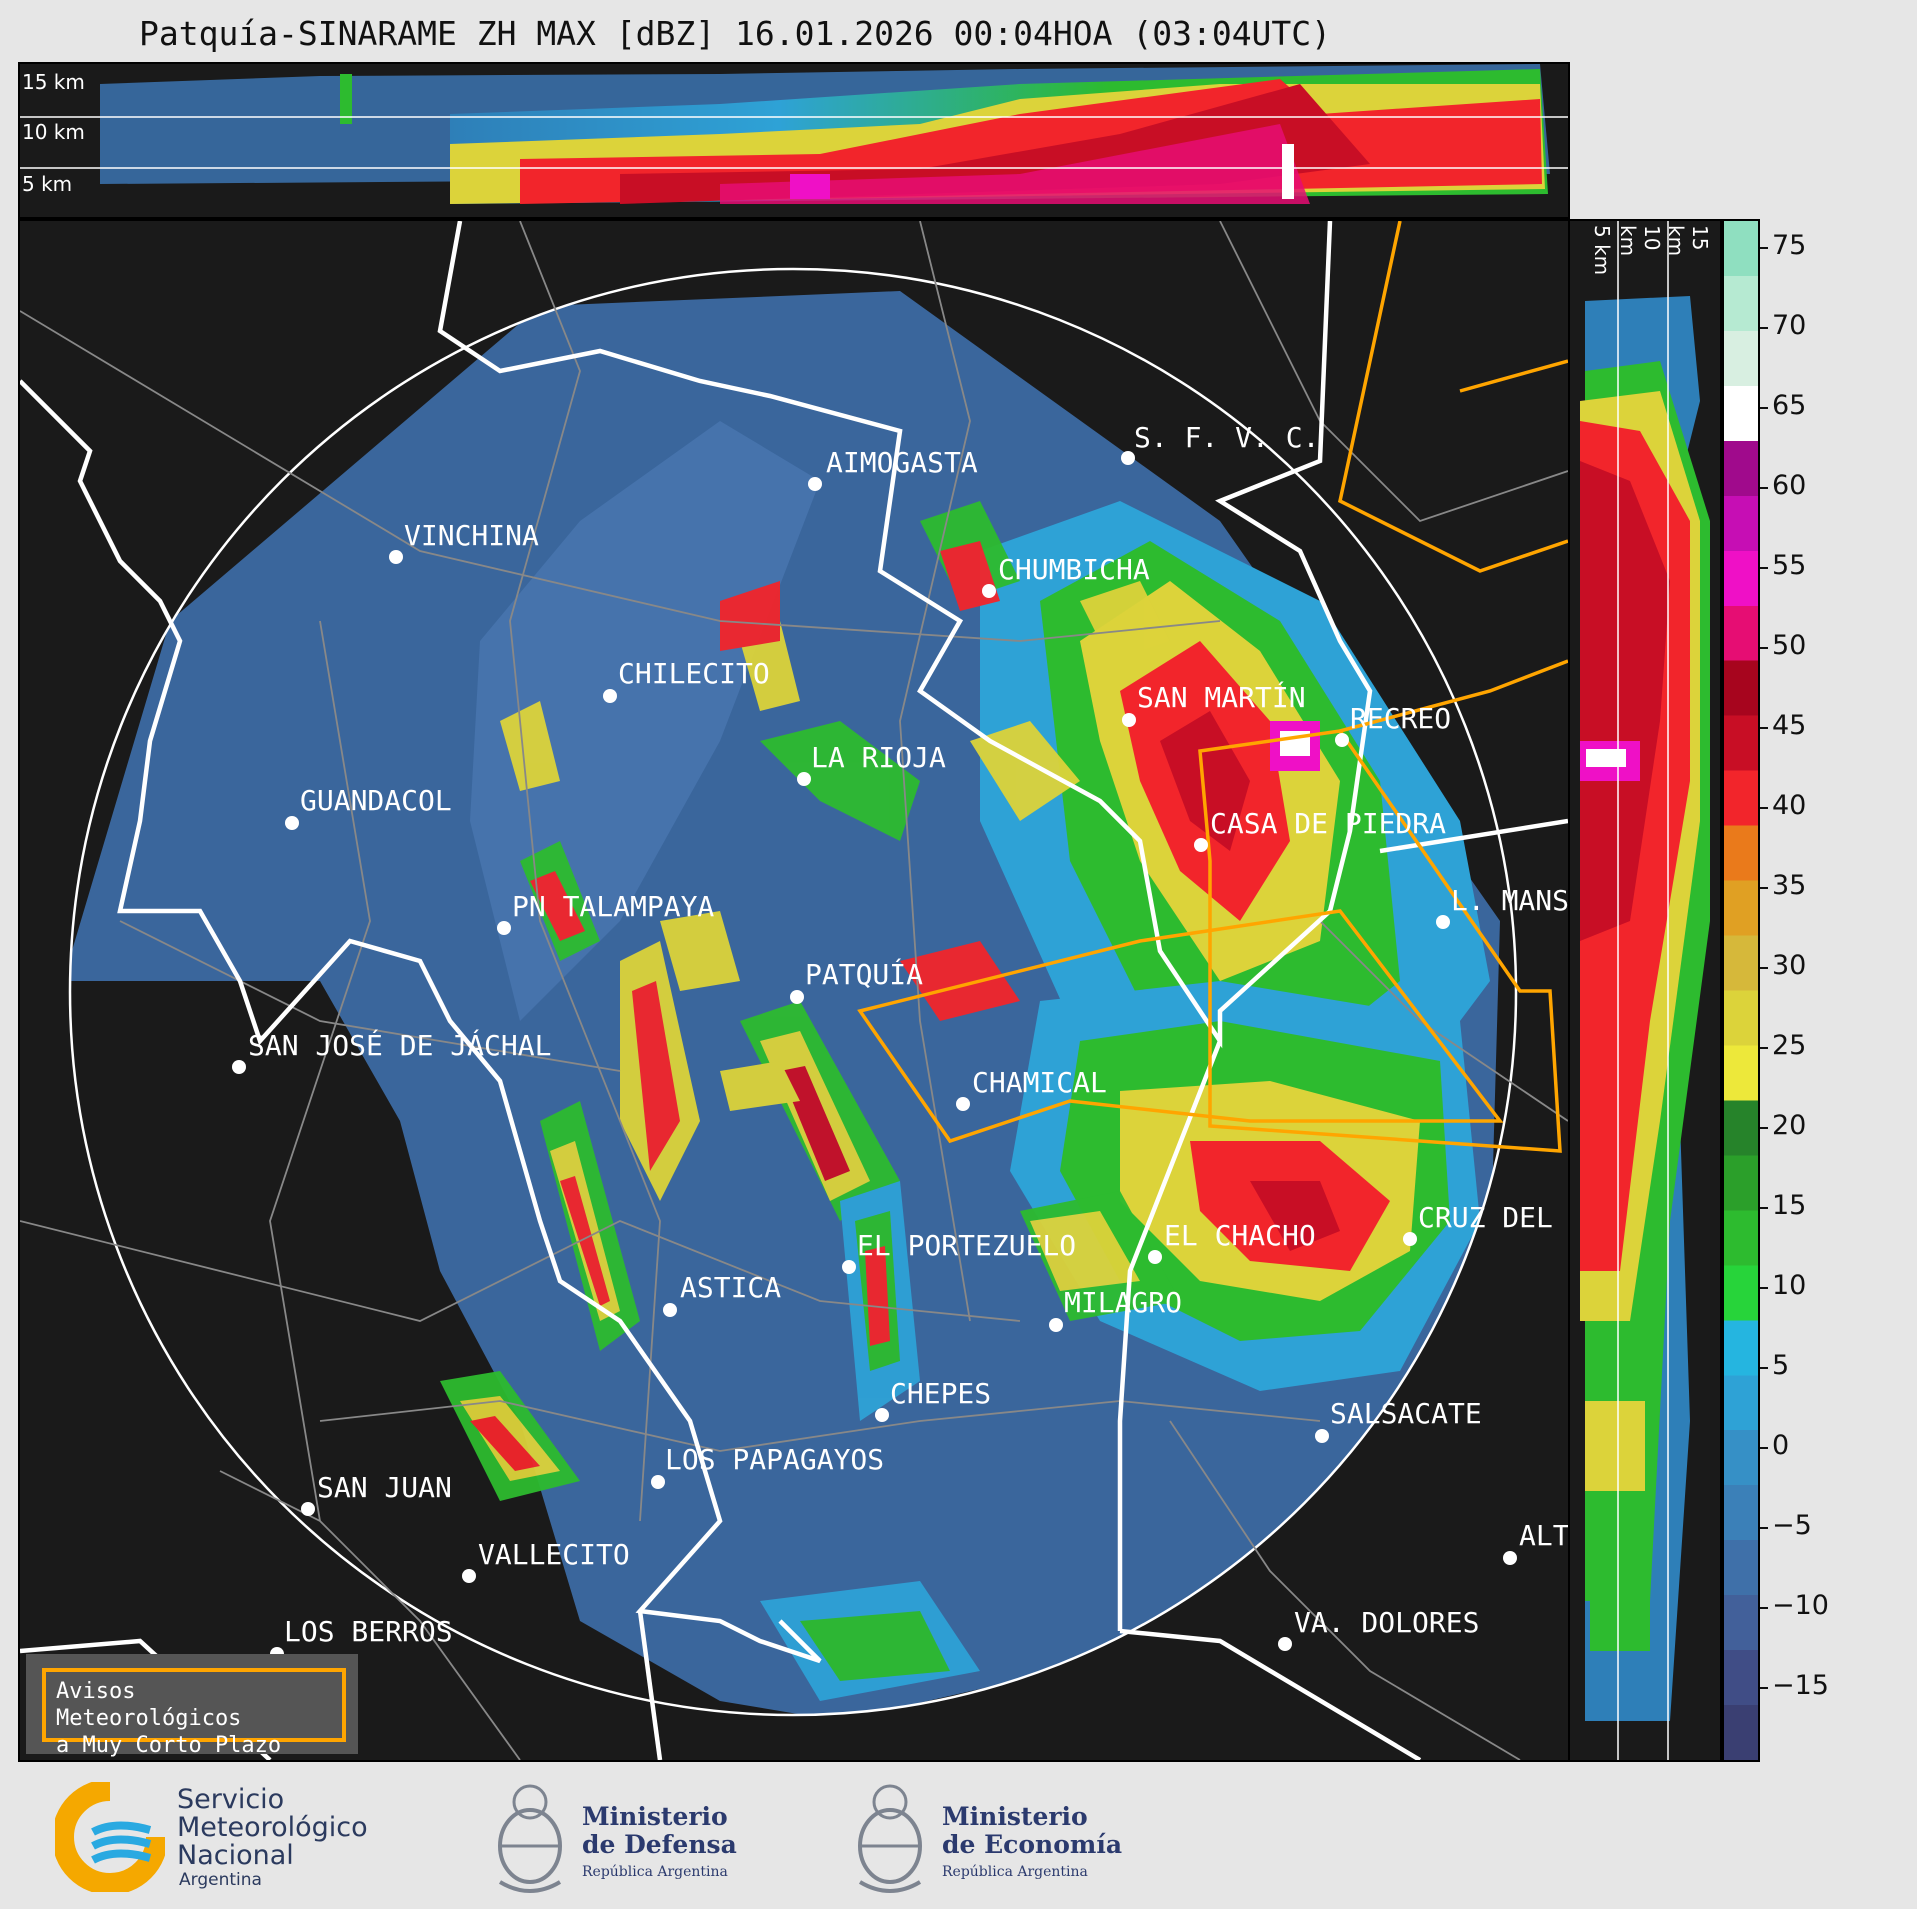 The height and width of the screenshot is (1909, 1917). What do you see at coordinates (1789, 805) in the screenshot?
I see `colorbar-tick-label: 40` at bounding box center [1789, 805].